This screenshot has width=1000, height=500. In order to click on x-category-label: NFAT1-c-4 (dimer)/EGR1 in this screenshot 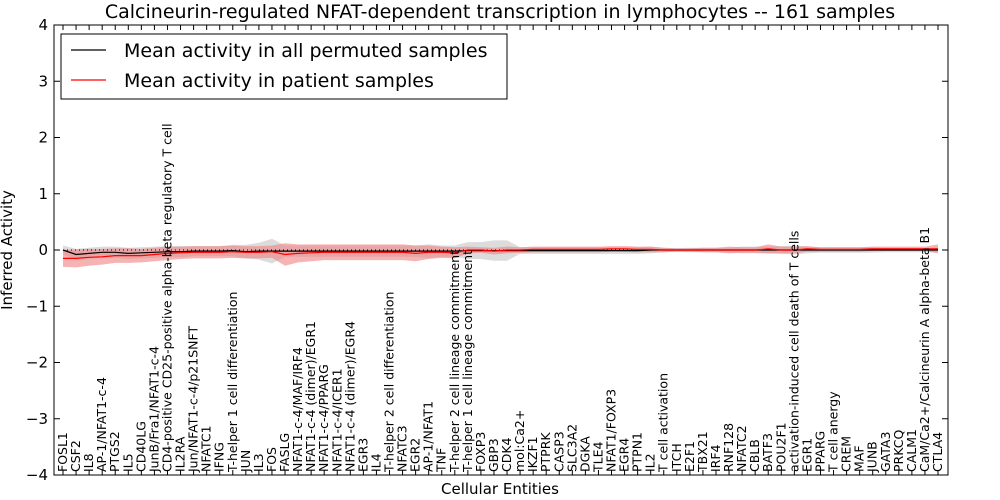, I will do `click(310, 396)`.